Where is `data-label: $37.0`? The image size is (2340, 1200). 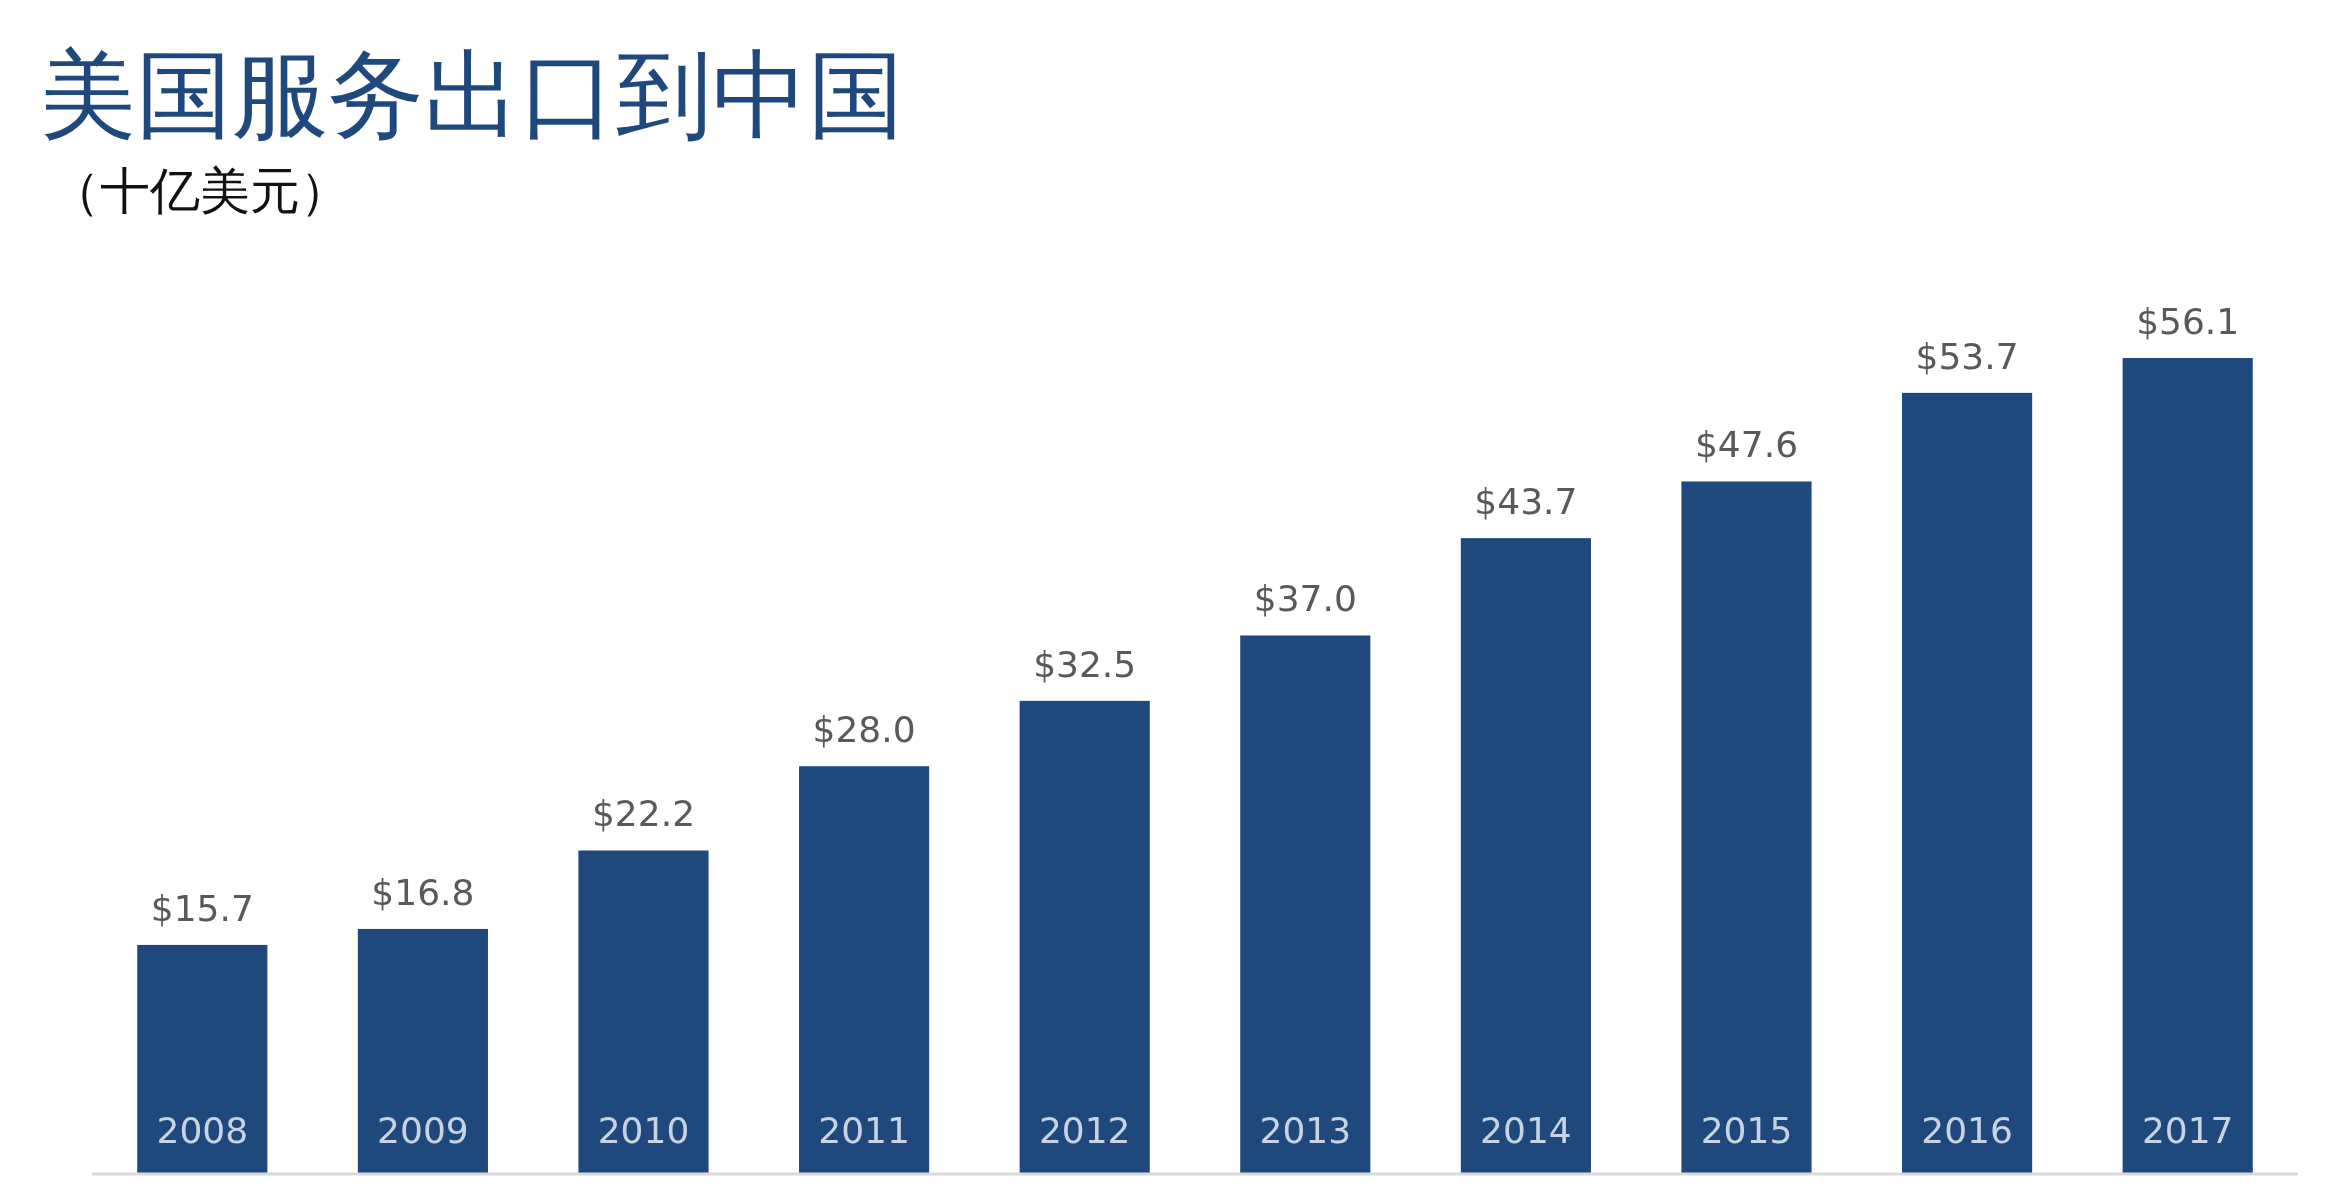 data-label: $37.0 is located at coordinates (1305, 599).